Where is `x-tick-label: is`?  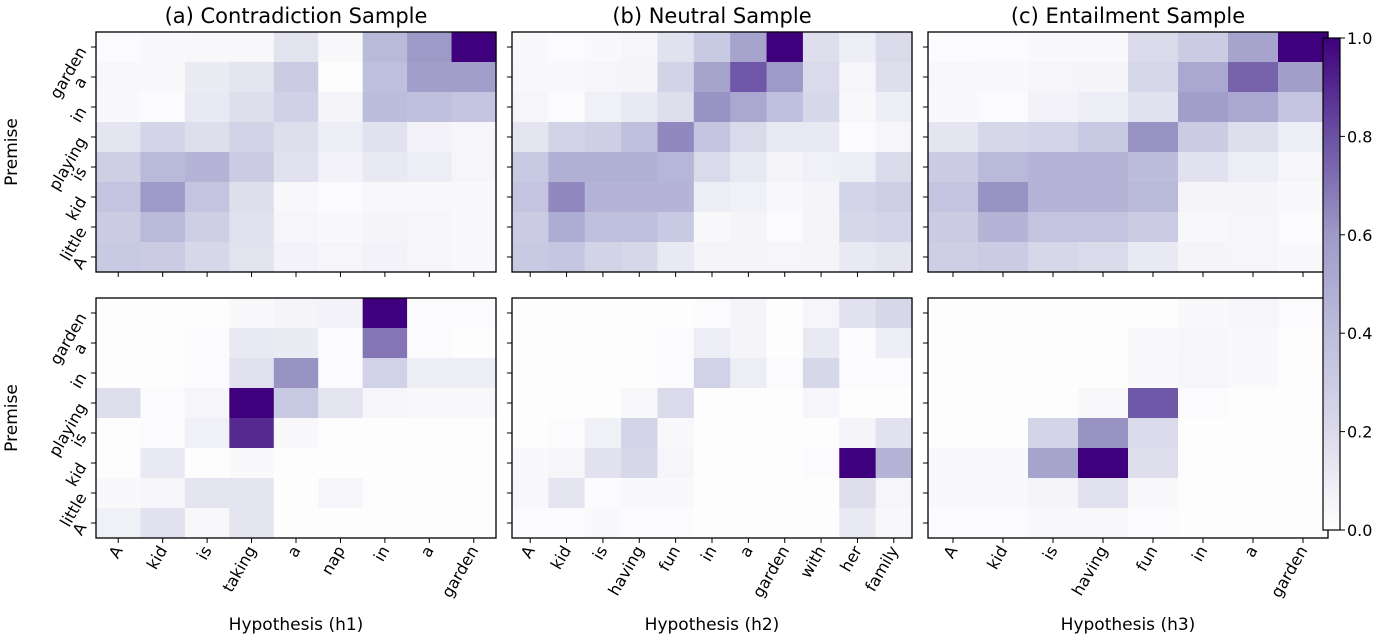
x-tick-label: is is located at coordinates (600, 553).